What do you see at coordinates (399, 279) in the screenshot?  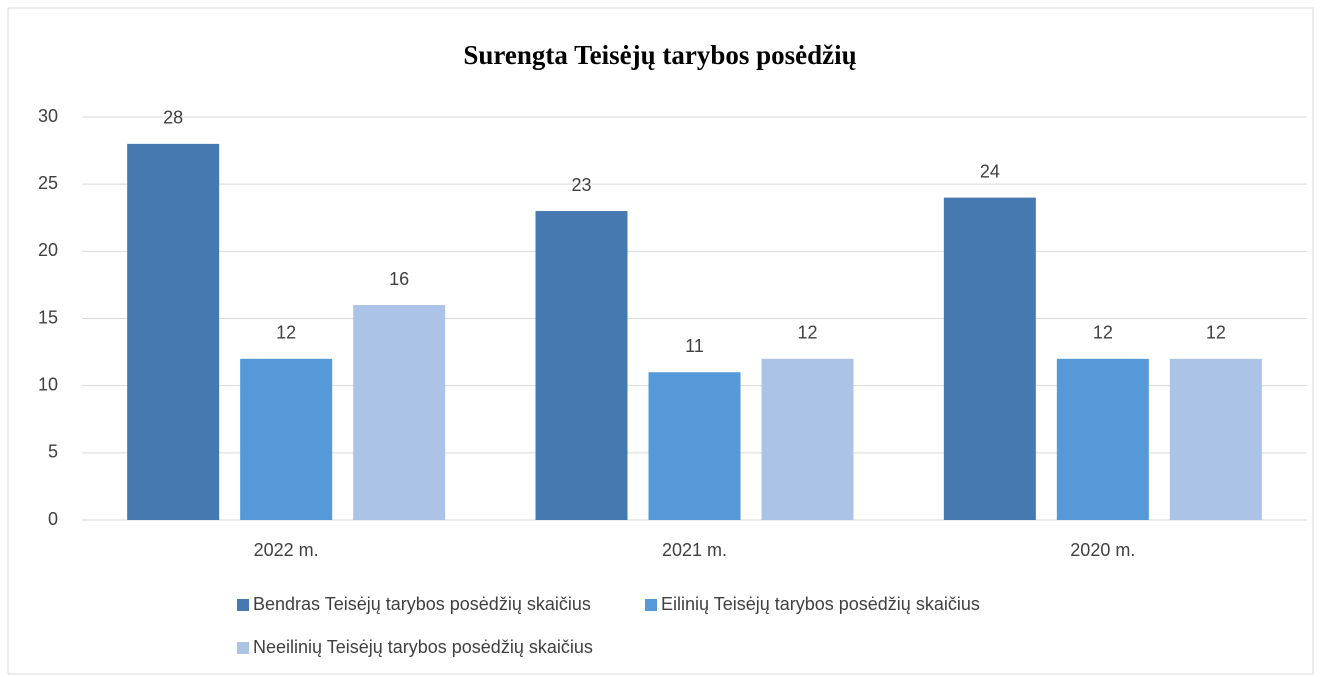 I see `data-label: 16` at bounding box center [399, 279].